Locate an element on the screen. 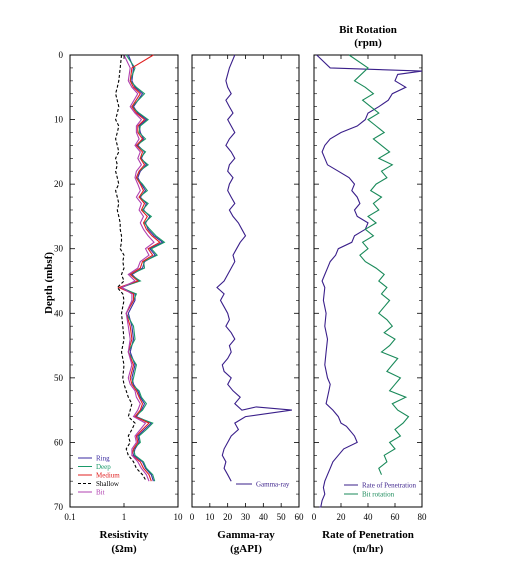 The height and width of the screenshot is (586, 509). depth-tick-label: 30 is located at coordinates (59, 249).